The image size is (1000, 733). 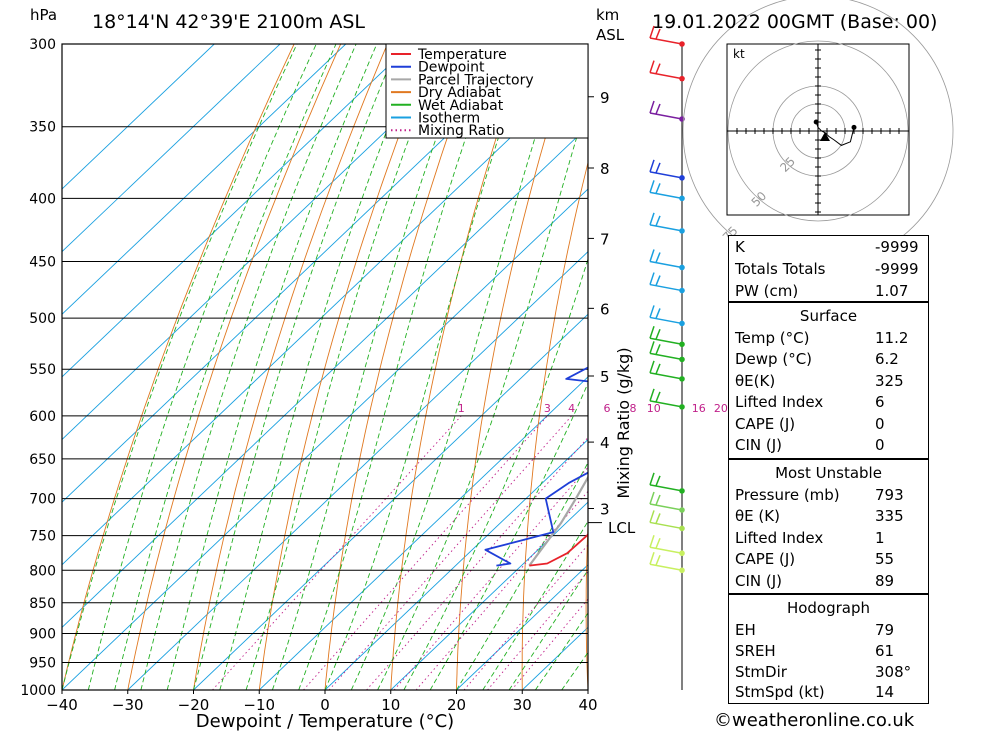 What do you see at coordinates (823, 672) in the screenshot?
I see `hodograph-row: StmDir 308°` at bounding box center [823, 672].